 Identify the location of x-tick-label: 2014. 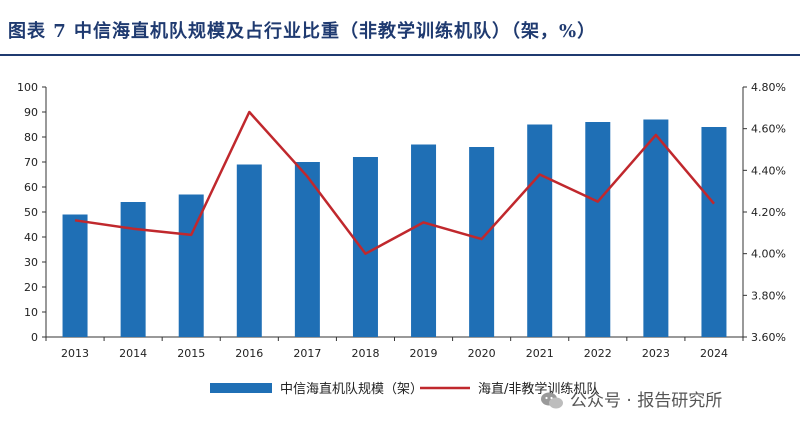
(133, 353).